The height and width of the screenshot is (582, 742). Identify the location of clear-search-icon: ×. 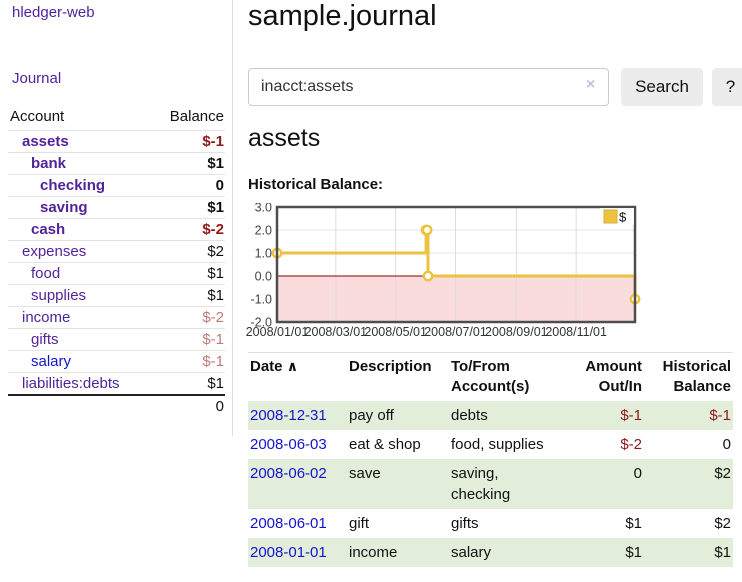
(591, 84).